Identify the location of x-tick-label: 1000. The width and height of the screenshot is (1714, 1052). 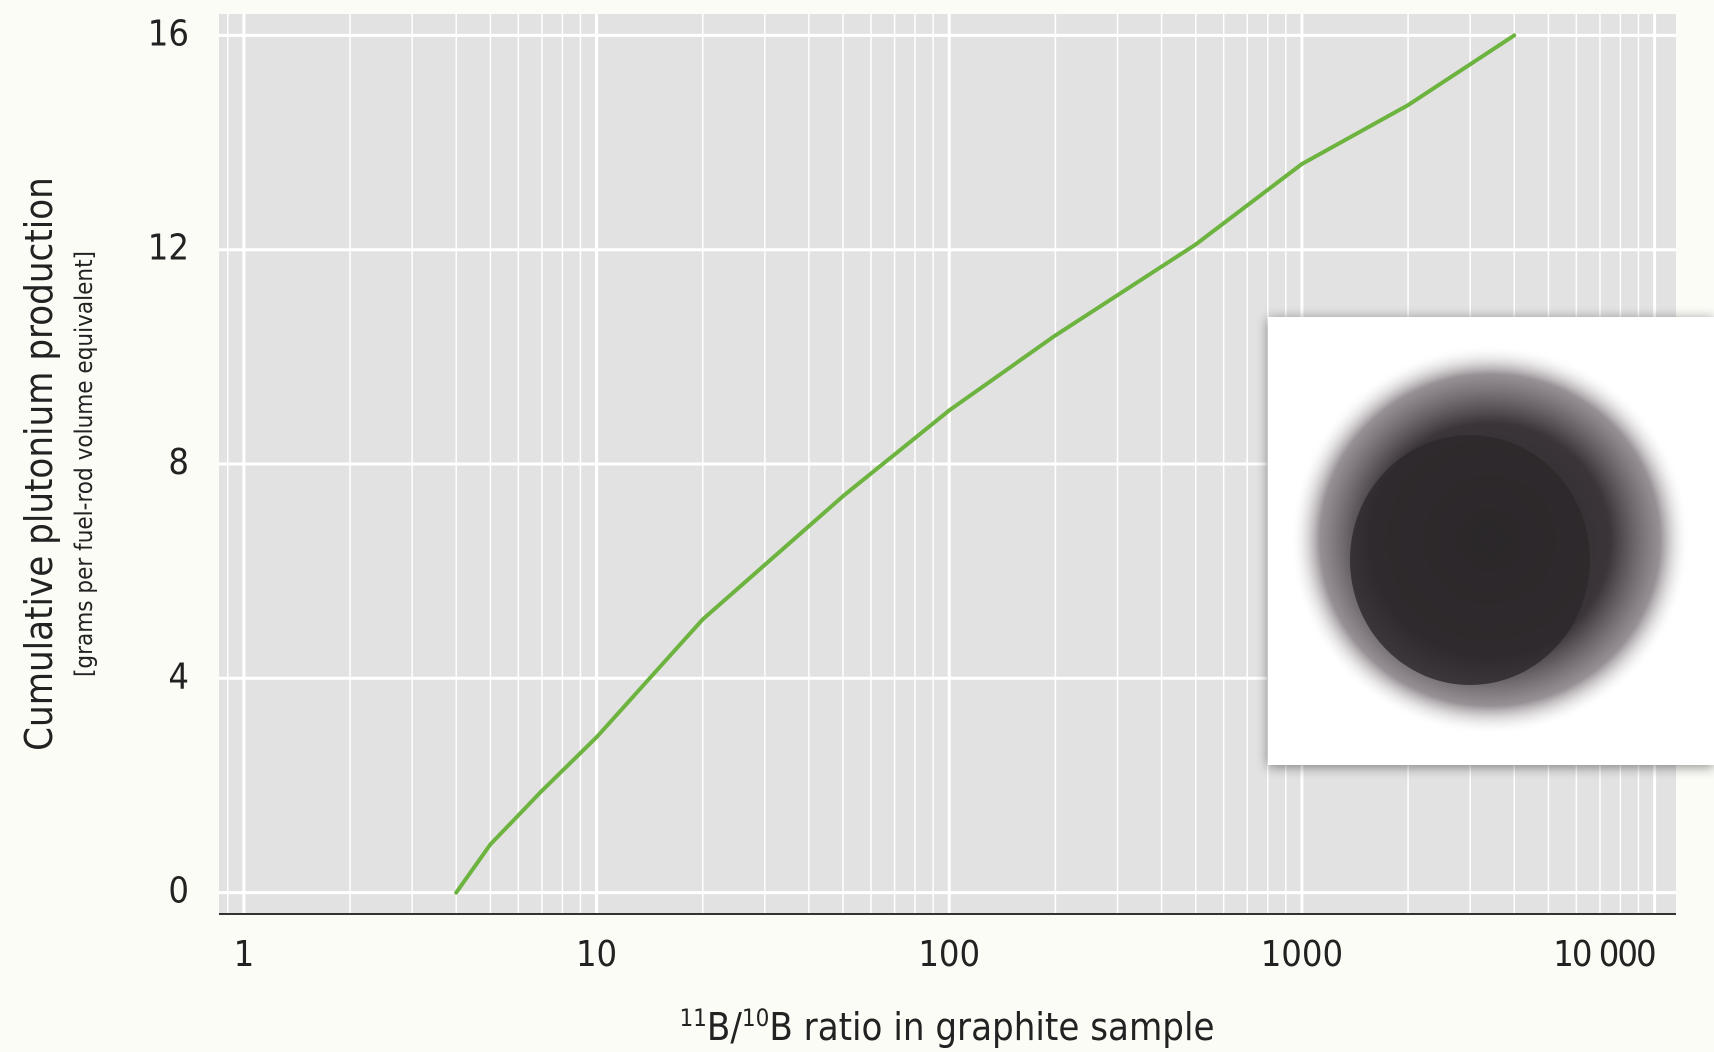
(1302, 954).